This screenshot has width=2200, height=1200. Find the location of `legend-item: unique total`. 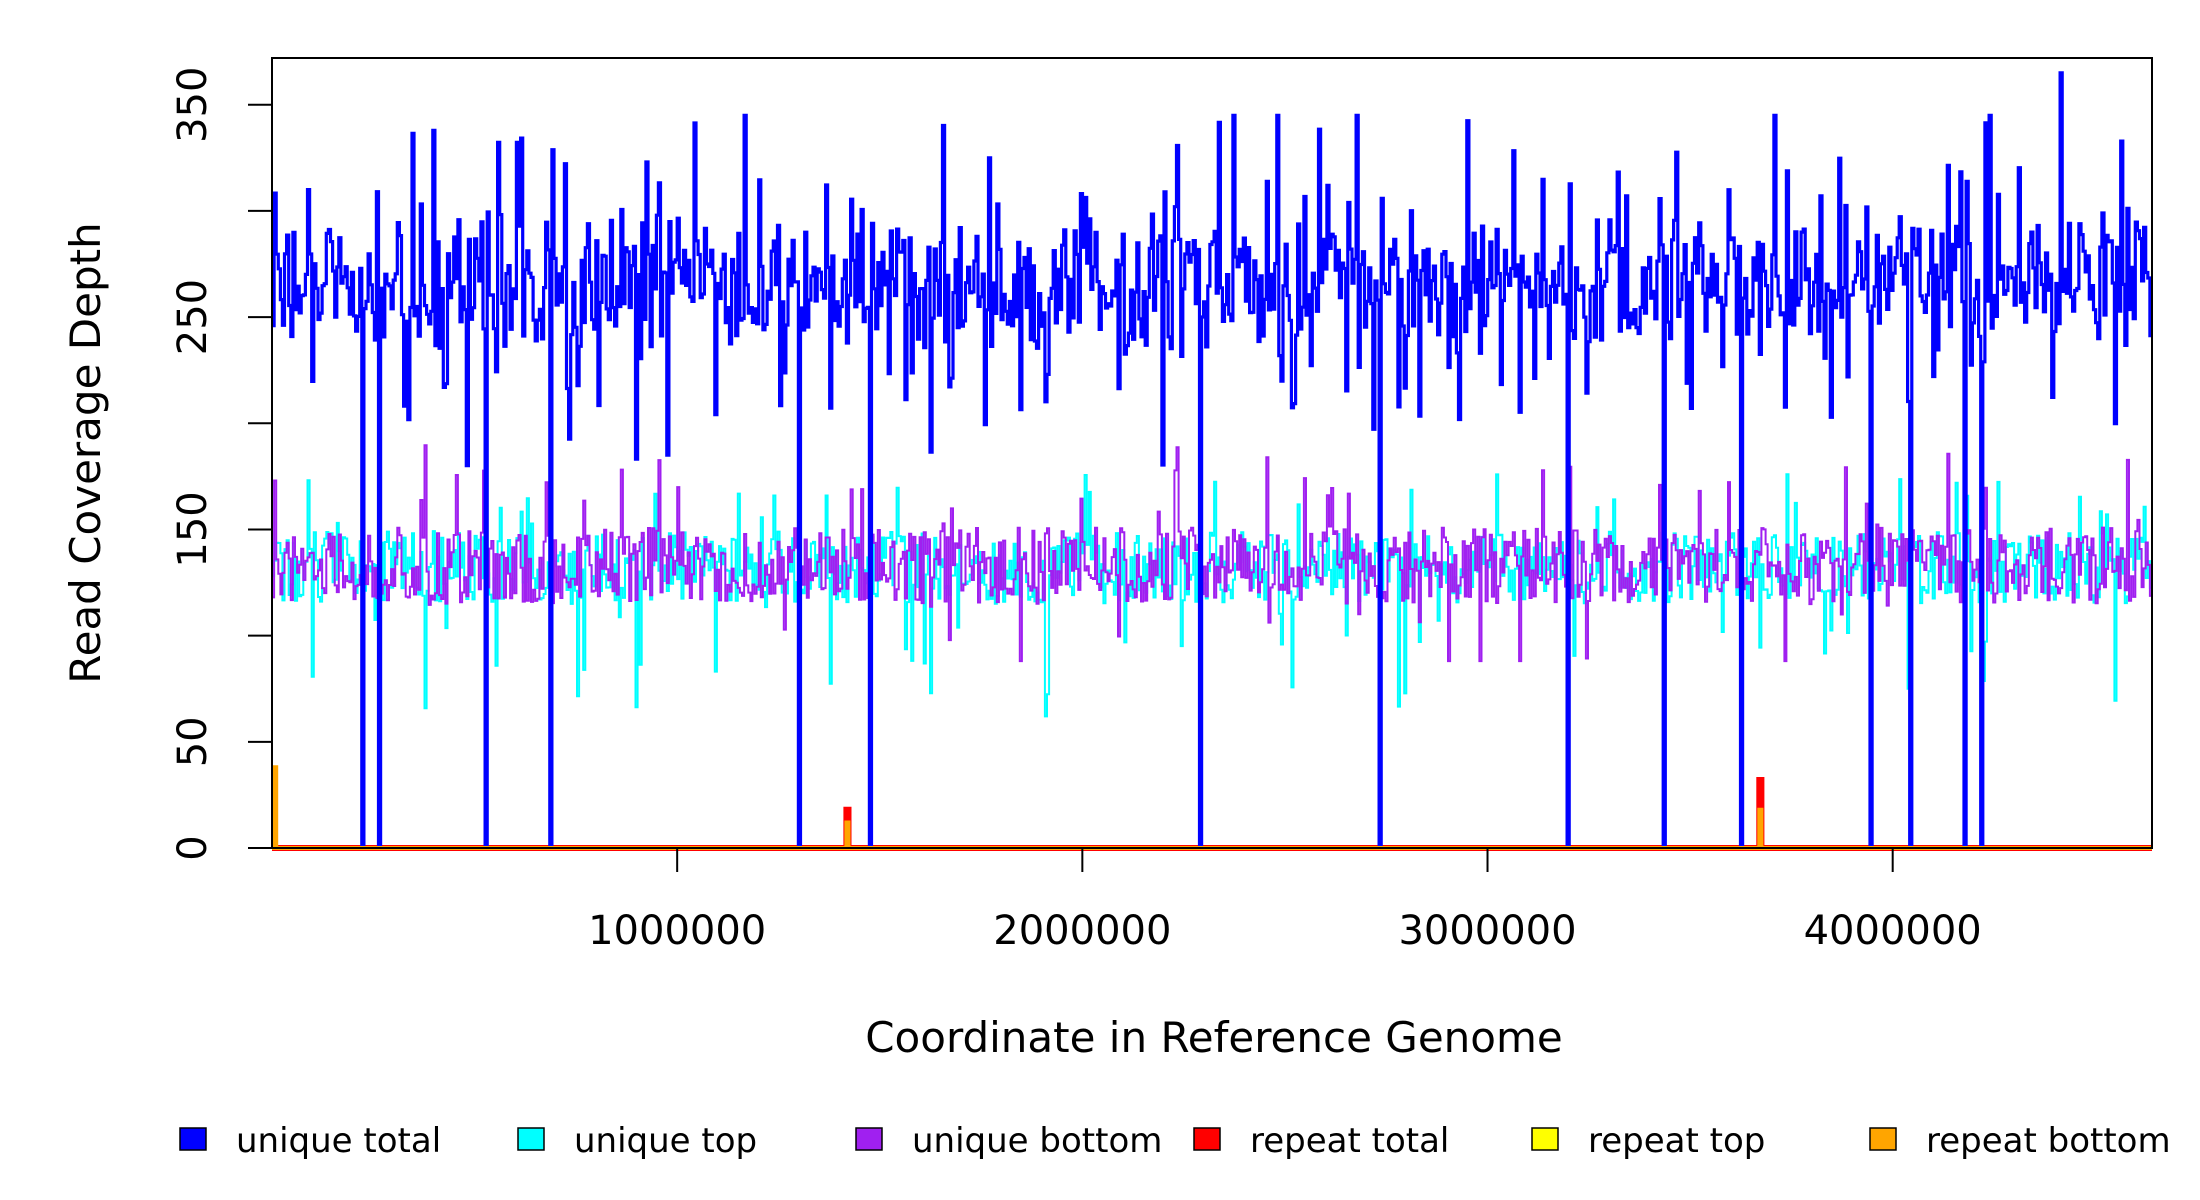

legend-item: unique total is located at coordinates (310, 1141).